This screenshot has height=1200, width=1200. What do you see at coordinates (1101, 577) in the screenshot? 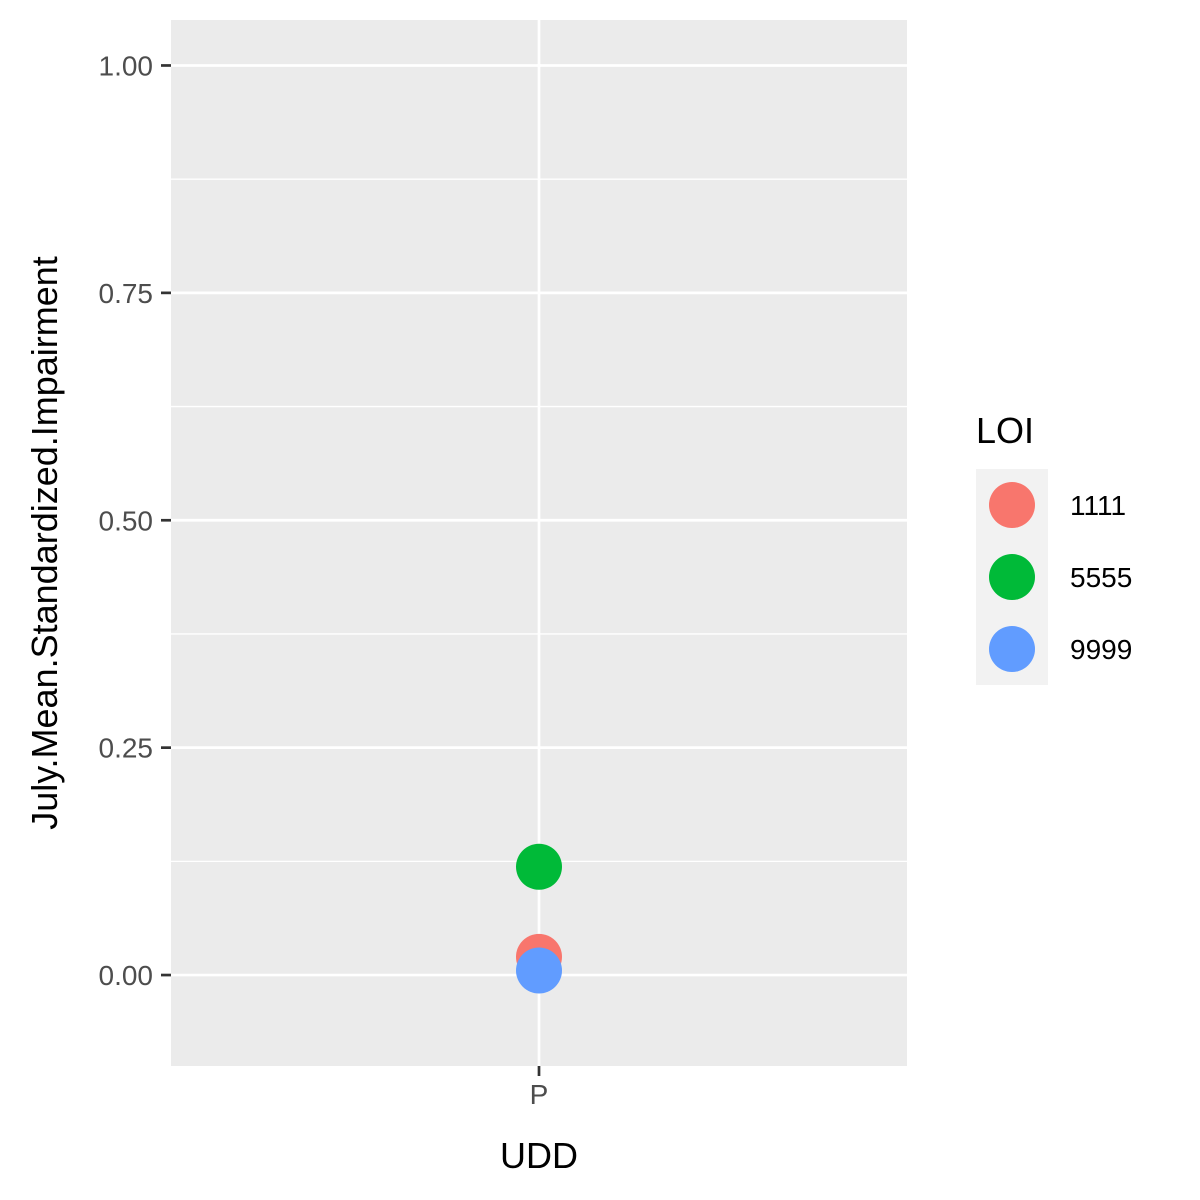
I see `legend-label: 5555` at bounding box center [1101, 577].